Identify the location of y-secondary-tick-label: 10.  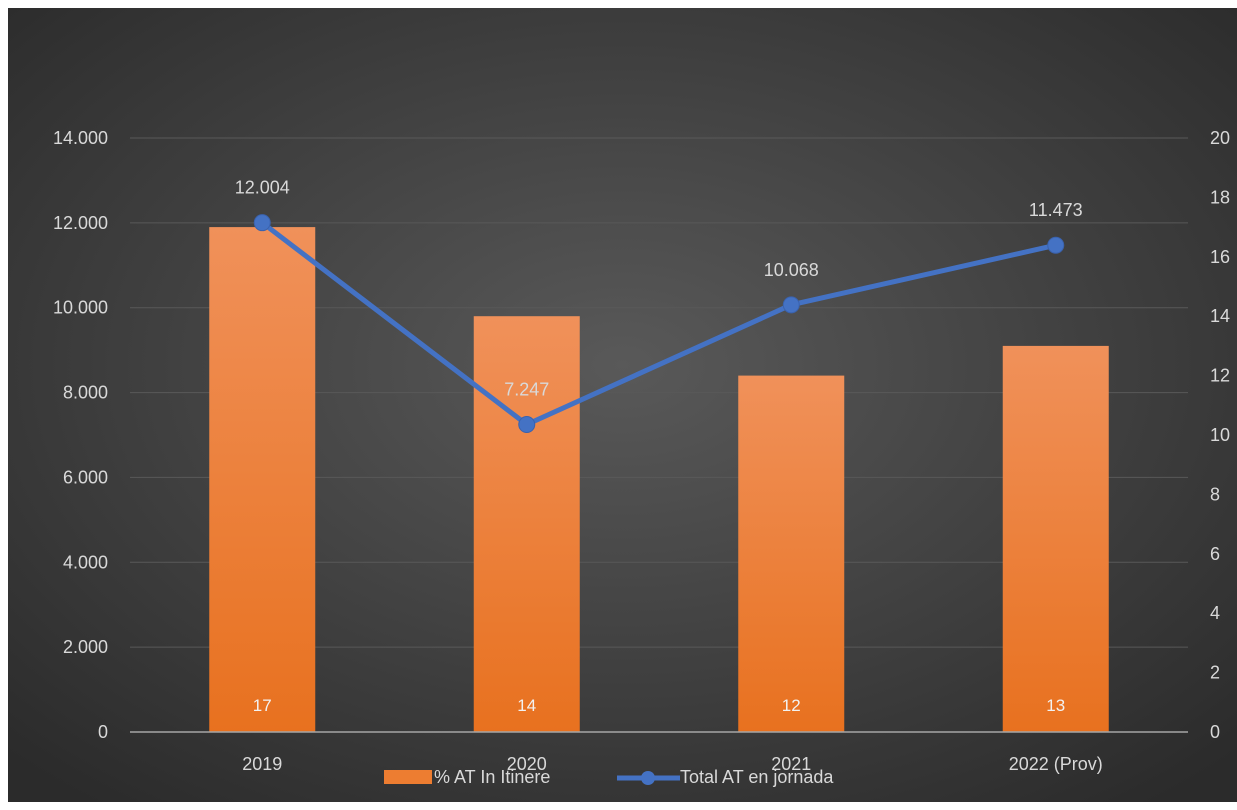
(1220, 435).